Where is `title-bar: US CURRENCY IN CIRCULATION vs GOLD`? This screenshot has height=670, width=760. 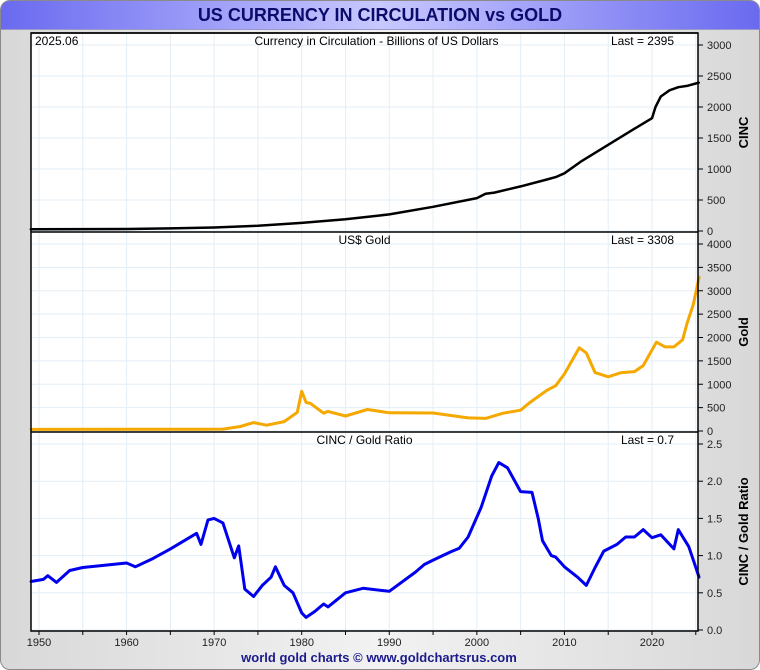 title-bar: US CURRENCY IN CIRCULATION vs GOLD is located at coordinates (380, 15).